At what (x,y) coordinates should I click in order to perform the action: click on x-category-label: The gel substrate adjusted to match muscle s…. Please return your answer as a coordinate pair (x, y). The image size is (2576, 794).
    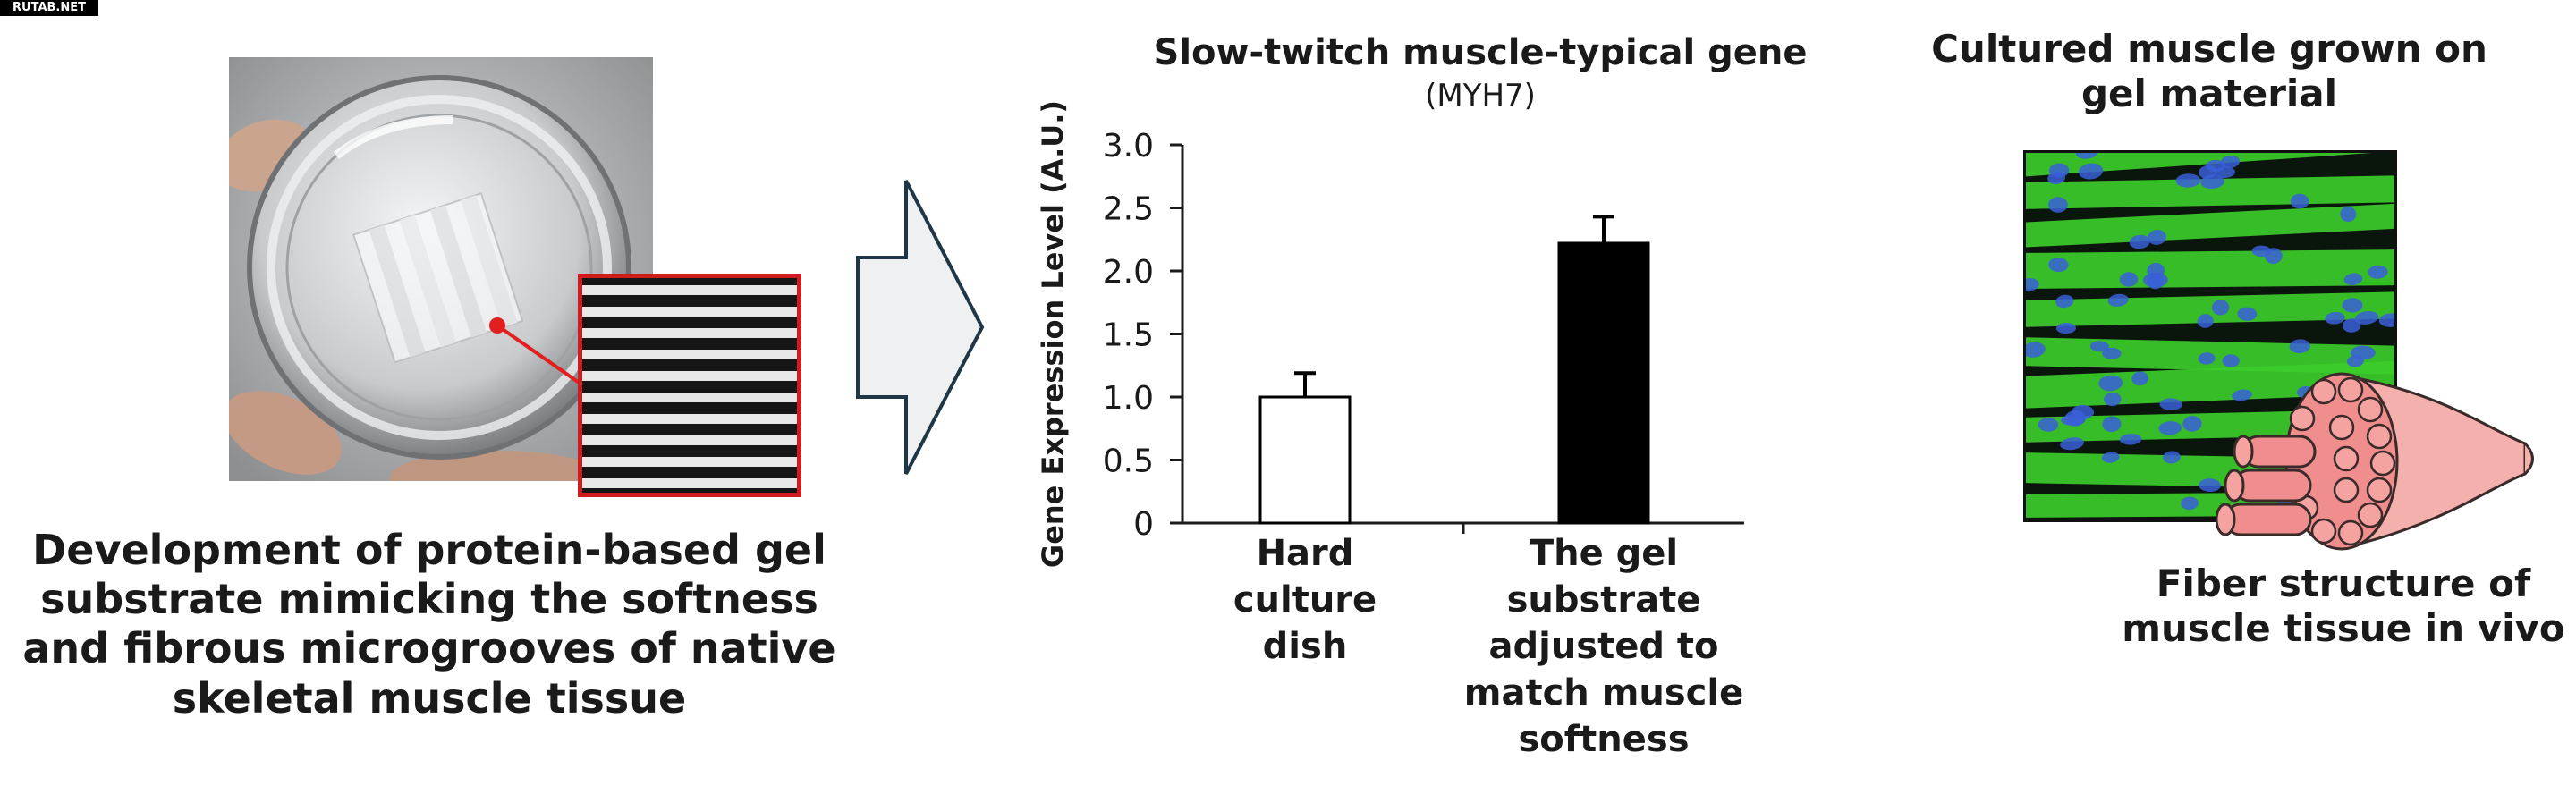
    Looking at the image, I should click on (1603, 646).